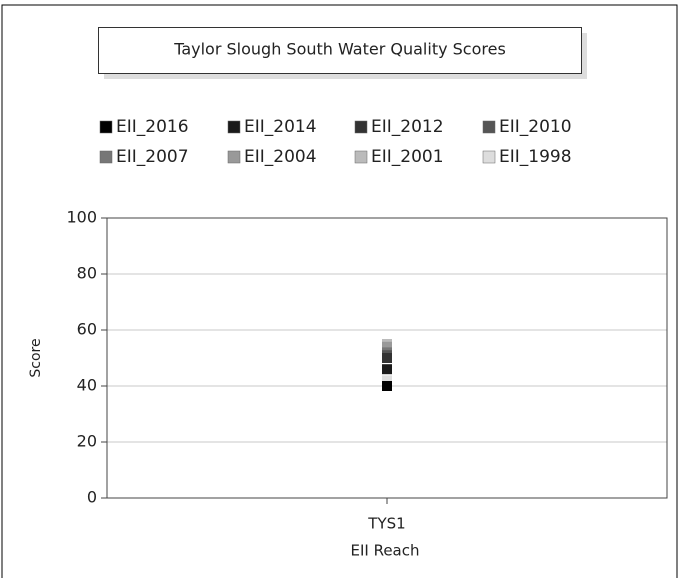 This screenshot has height=582, width=679. Describe the element at coordinates (87, 385) in the screenshot. I see `y-tick-label: 40` at that location.